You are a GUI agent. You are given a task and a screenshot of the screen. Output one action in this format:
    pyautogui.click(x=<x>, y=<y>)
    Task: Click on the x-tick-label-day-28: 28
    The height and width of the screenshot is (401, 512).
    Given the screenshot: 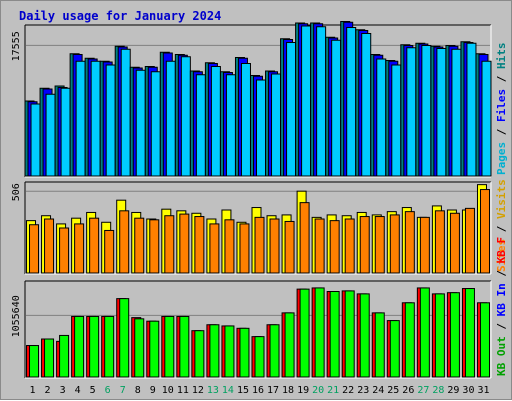 What is the action you would take?
    pyautogui.click(x=438, y=390)
    